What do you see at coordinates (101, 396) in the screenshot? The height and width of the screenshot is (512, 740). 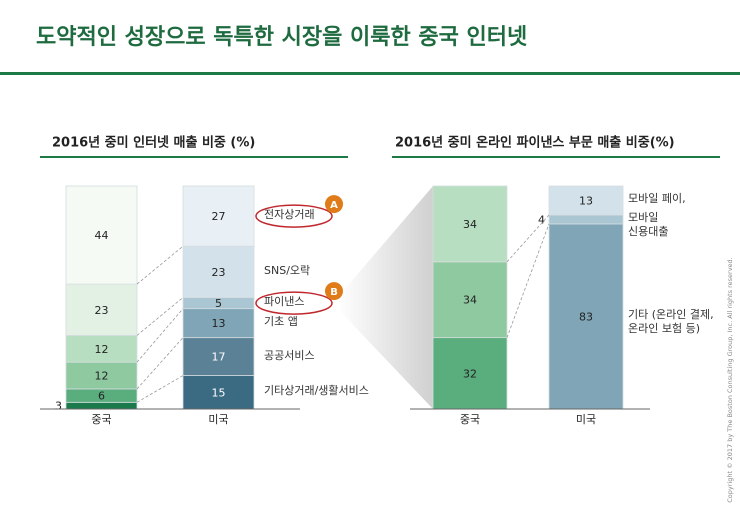 I see `value-label: 6` at bounding box center [101, 396].